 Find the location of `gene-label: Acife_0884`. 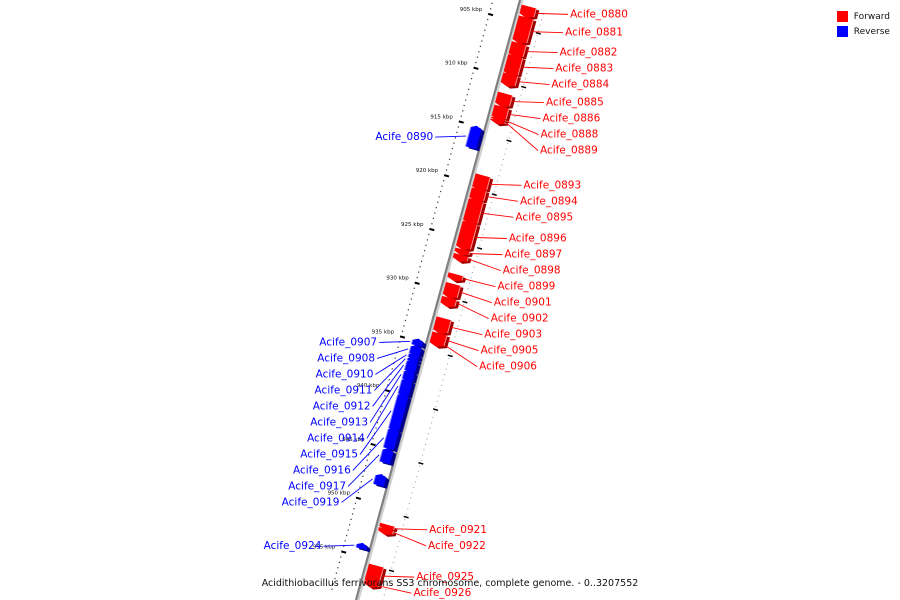

gene-label: Acife_0884 is located at coordinates (580, 85).